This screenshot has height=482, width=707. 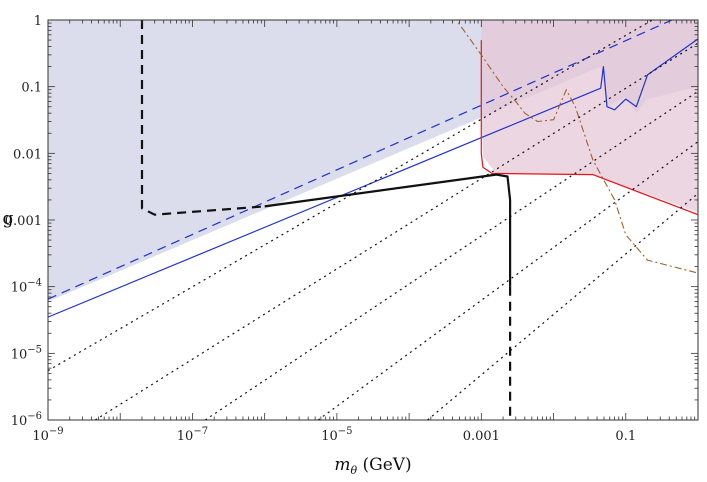 What do you see at coordinates (8, 219) in the screenshot?
I see `y-axis-label: g` at bounding box center [8, 219].